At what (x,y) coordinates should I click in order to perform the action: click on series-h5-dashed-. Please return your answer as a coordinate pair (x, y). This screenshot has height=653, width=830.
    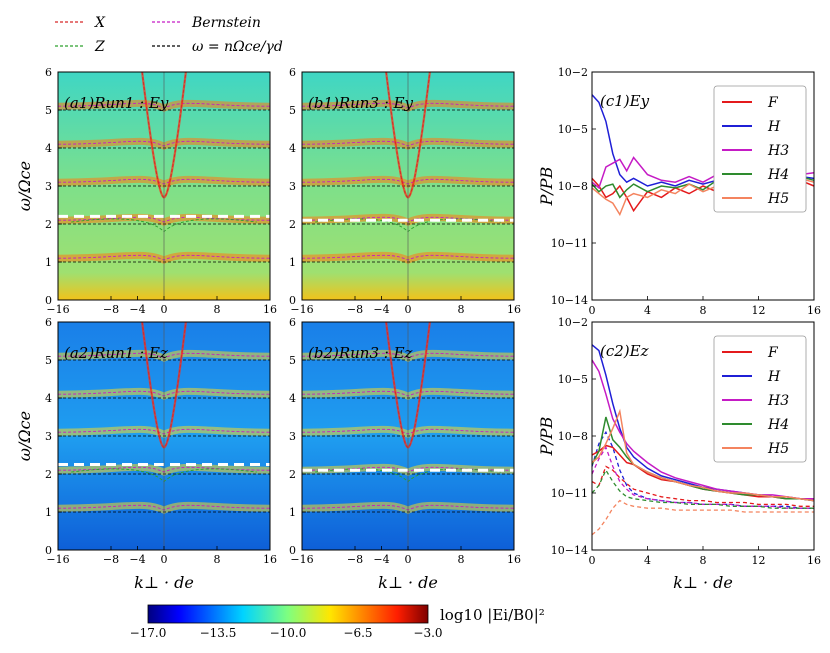
    Looking at the image, I should click on (702, 517).